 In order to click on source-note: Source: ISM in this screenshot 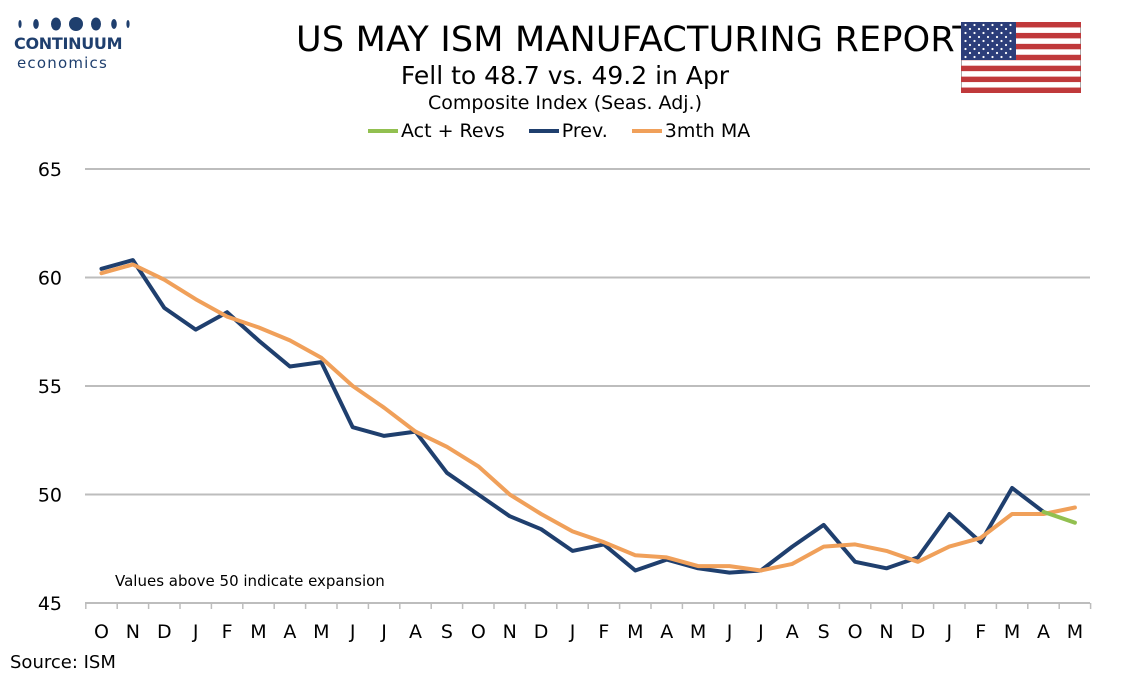, I will do `click(63, 662)`.